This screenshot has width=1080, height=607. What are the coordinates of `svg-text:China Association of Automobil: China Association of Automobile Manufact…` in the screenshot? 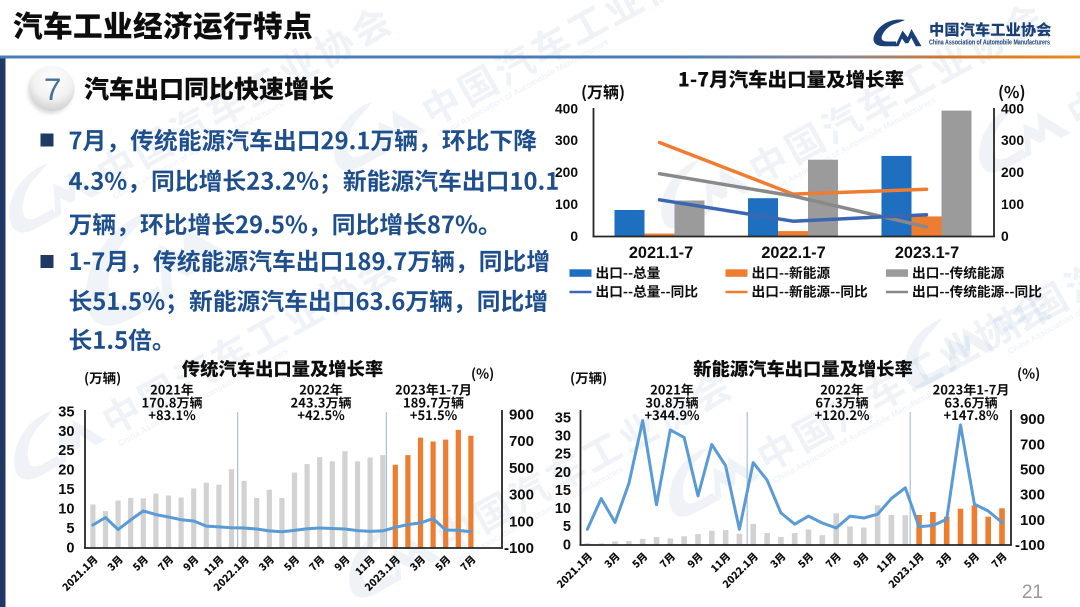 It's located at (989, 43).